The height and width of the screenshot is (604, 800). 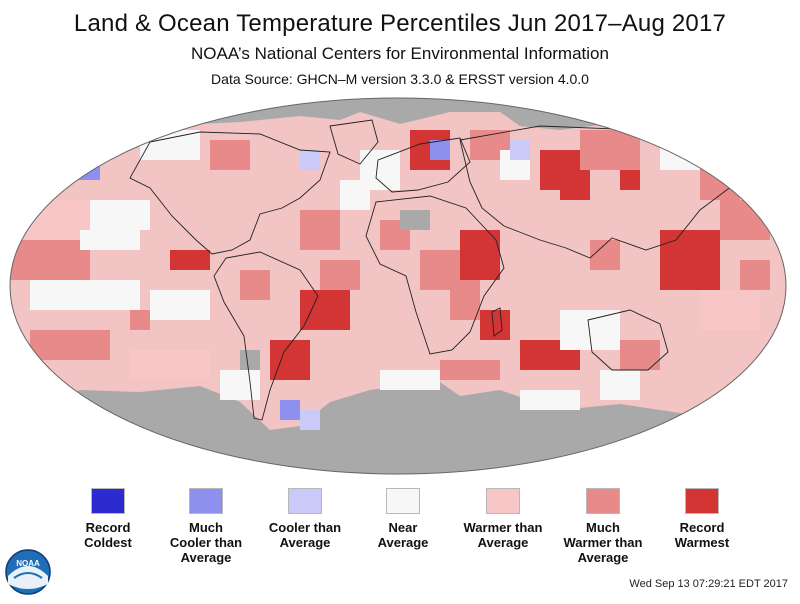 I want to click on noaa-logo-svg: NOAA, so click(x=28, y=572).